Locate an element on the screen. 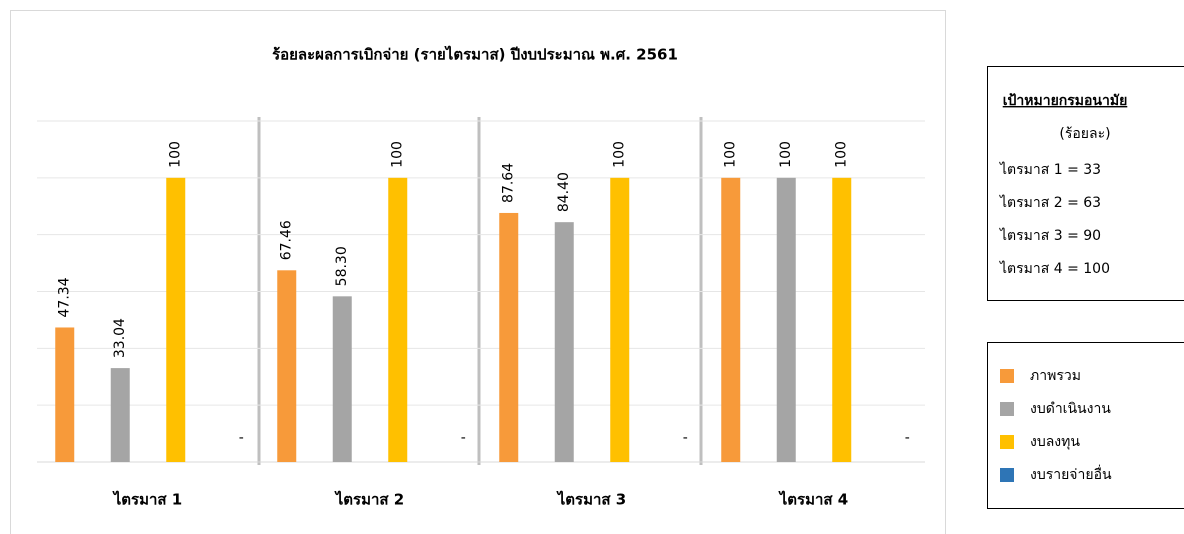  target-item: ไตรมาส 4 = 100 is located at coordinates (1054, 268).